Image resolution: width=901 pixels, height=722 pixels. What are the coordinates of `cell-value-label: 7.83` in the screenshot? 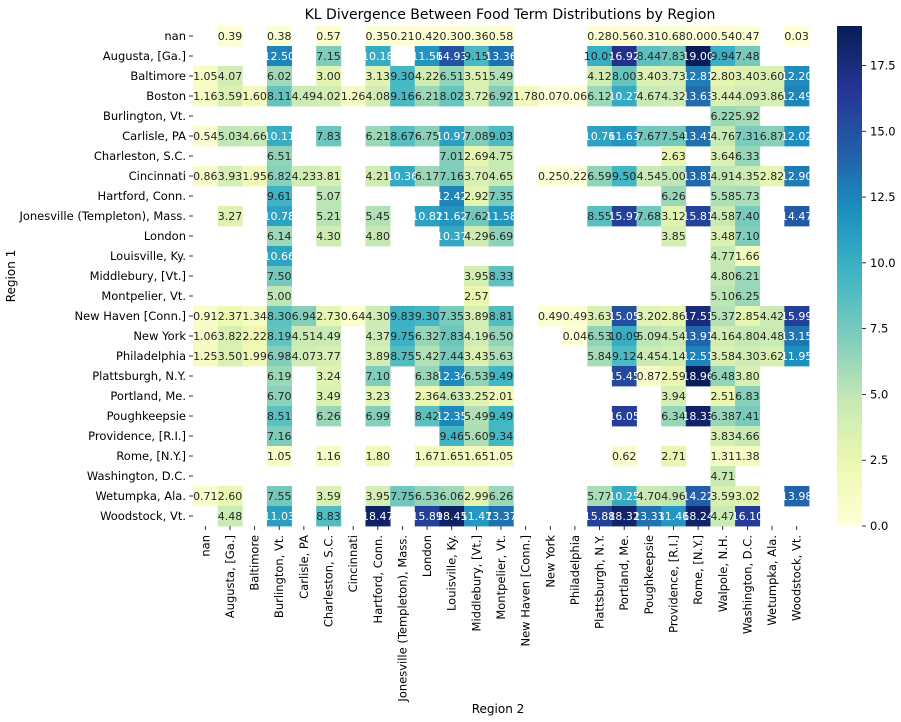 It's located at (328, 136).